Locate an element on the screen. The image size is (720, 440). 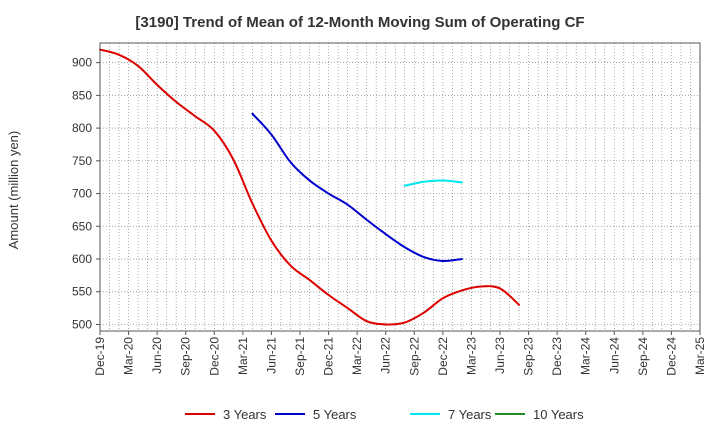
x-tick-label: Dec-21 is located at coordinates (329, 356).